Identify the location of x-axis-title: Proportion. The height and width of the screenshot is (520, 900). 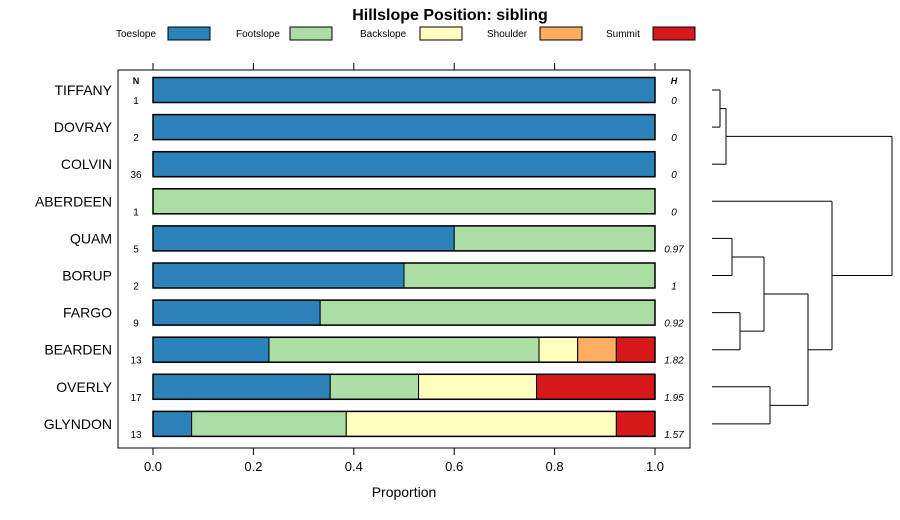
(404, 492).